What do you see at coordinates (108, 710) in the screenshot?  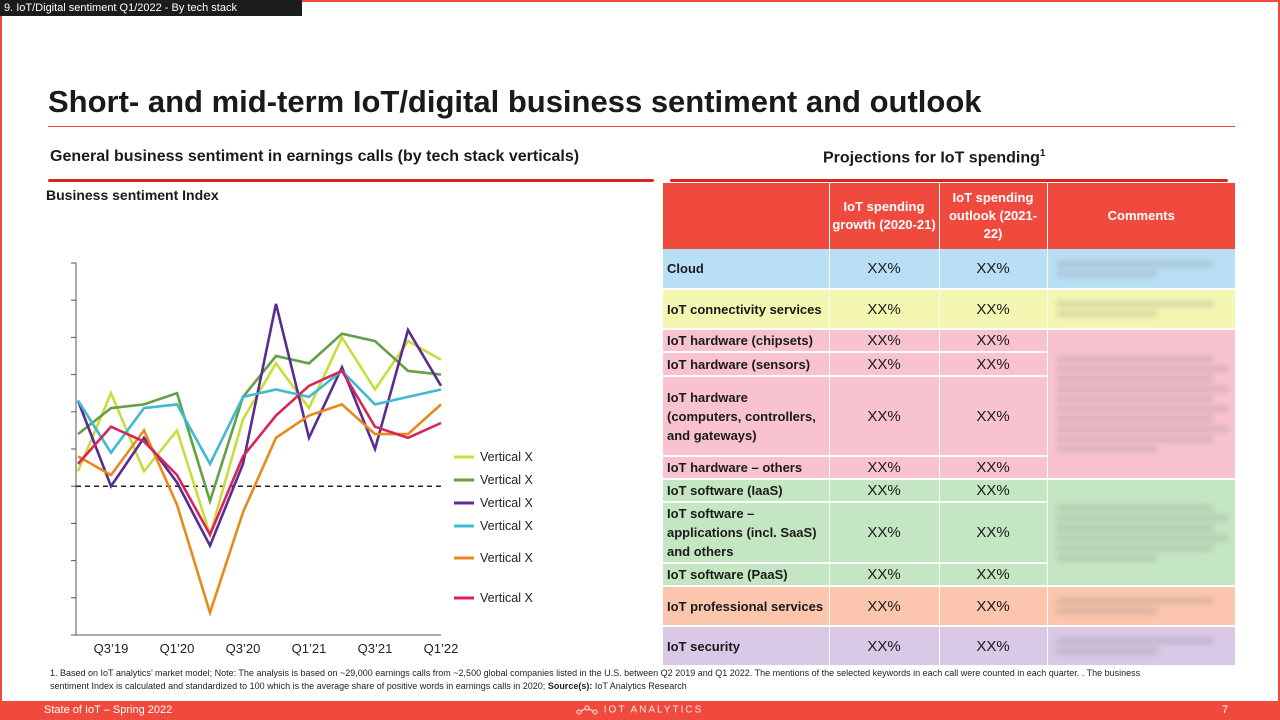 I see `footer-left-text: State of IoT – Spring 2022` at bounding box center [108, 710].